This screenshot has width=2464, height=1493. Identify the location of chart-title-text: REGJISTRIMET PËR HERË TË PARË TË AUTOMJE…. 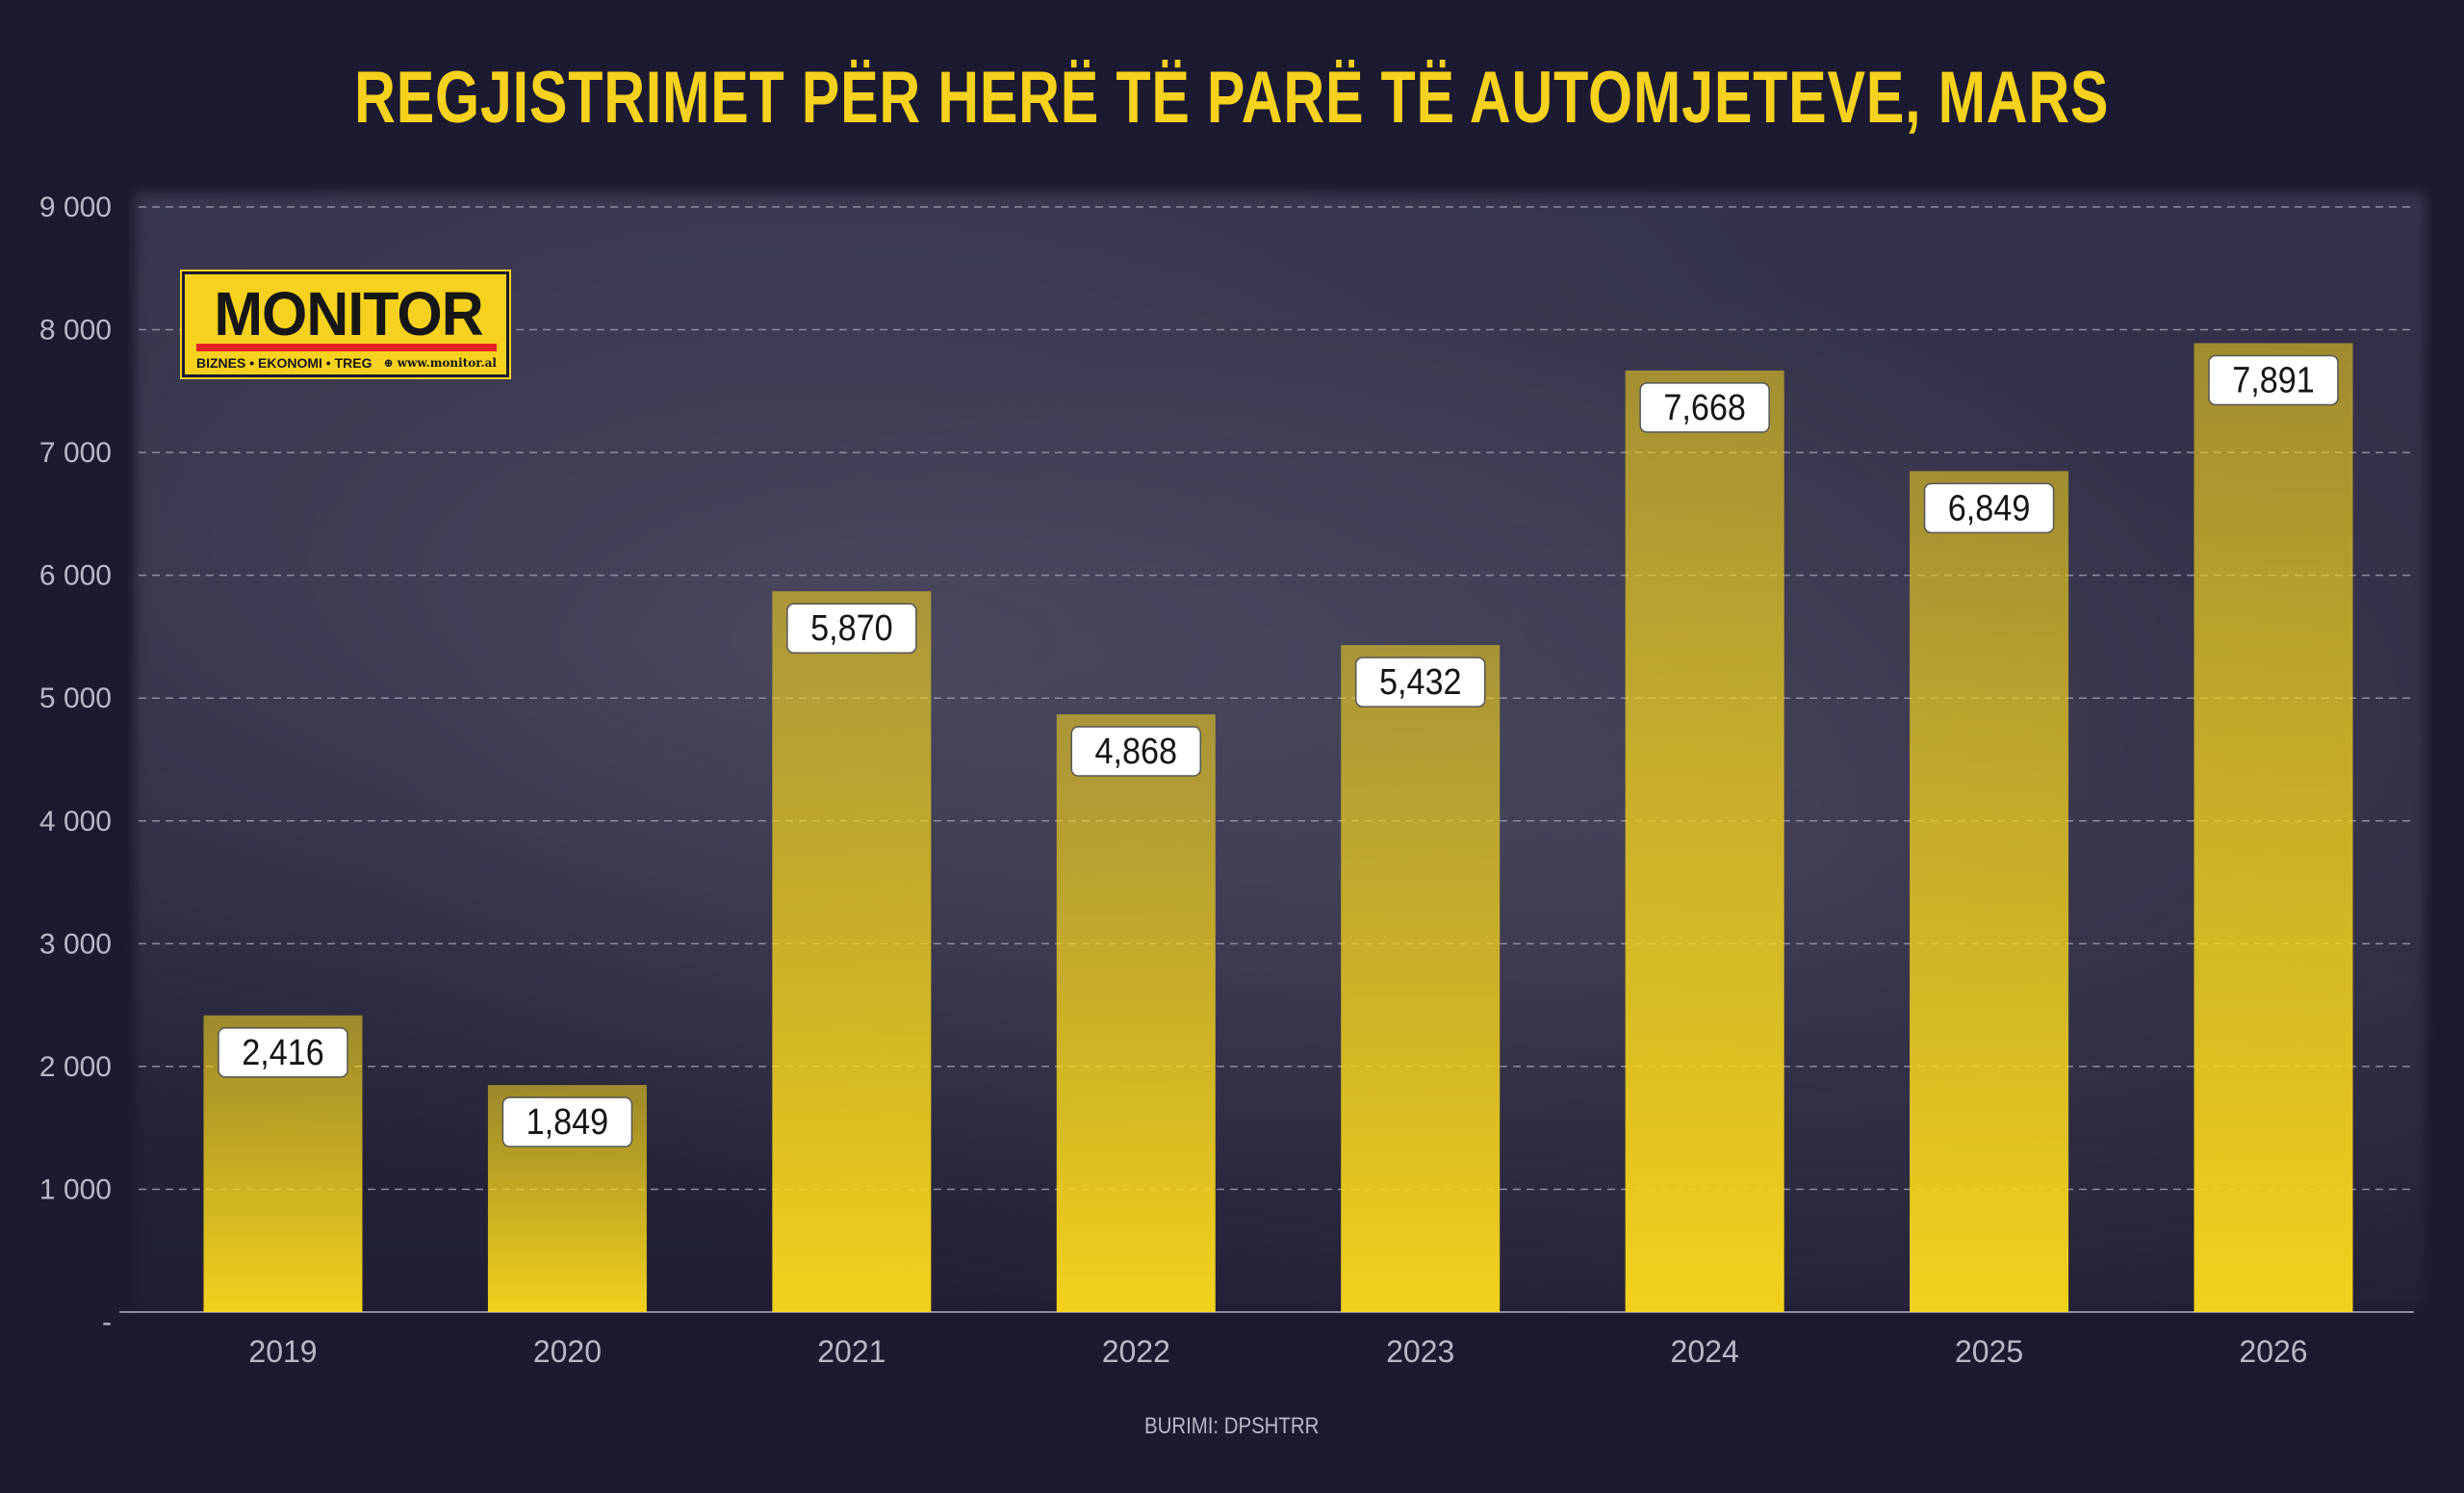
(1232, 98).